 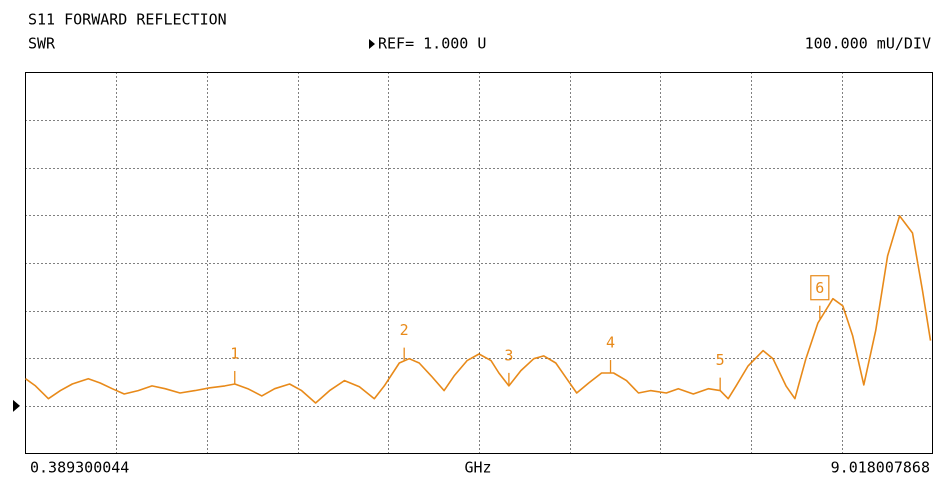 I want to click on marker-label: 4, so click(x=610, y=343).